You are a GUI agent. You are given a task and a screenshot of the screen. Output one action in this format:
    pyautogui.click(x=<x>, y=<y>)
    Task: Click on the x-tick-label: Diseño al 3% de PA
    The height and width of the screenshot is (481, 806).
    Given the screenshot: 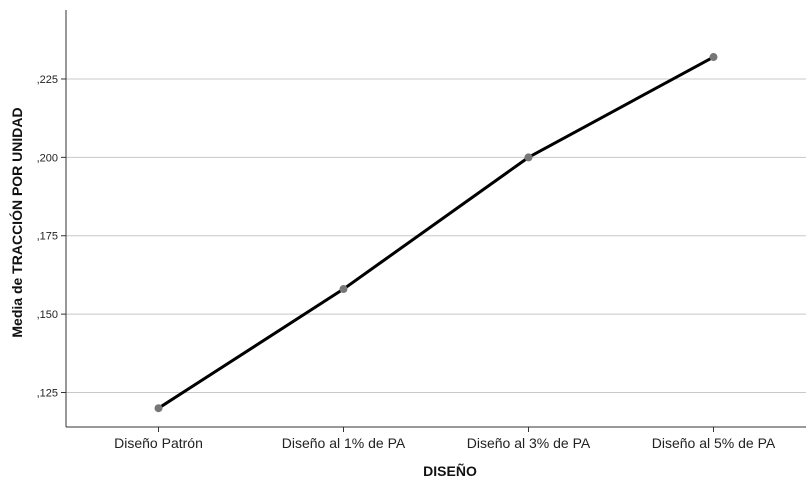 What is the action you would take?
    pyautogui.click(x=529, y=443)
    